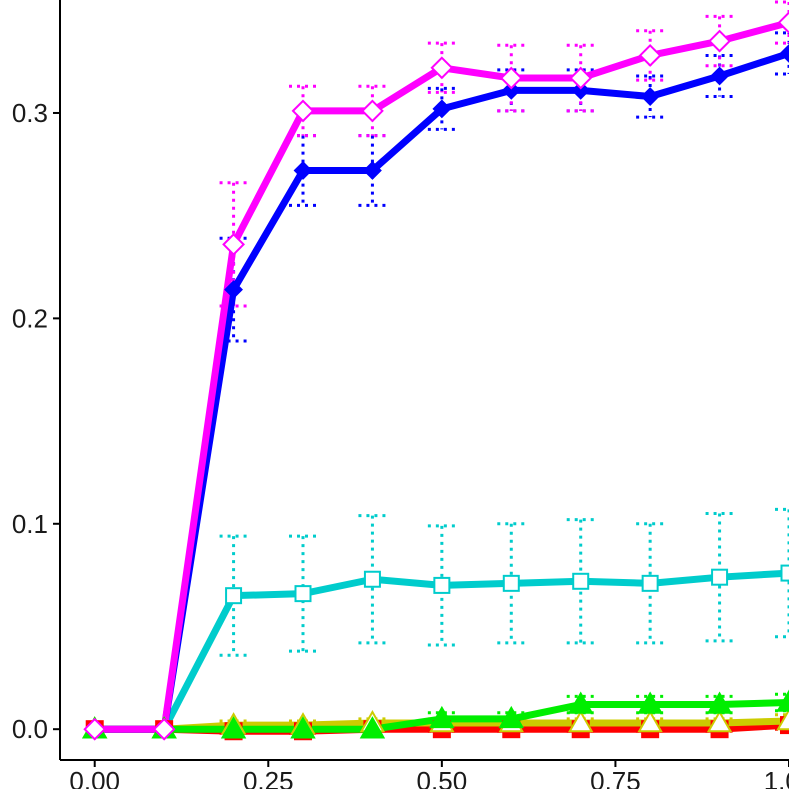 This screenshot has width=789, height=789. What do you see at coordinates (30, 113) in the screenshot?
I see `y-tick-label: 0.3` at bounding box center [30, 113].